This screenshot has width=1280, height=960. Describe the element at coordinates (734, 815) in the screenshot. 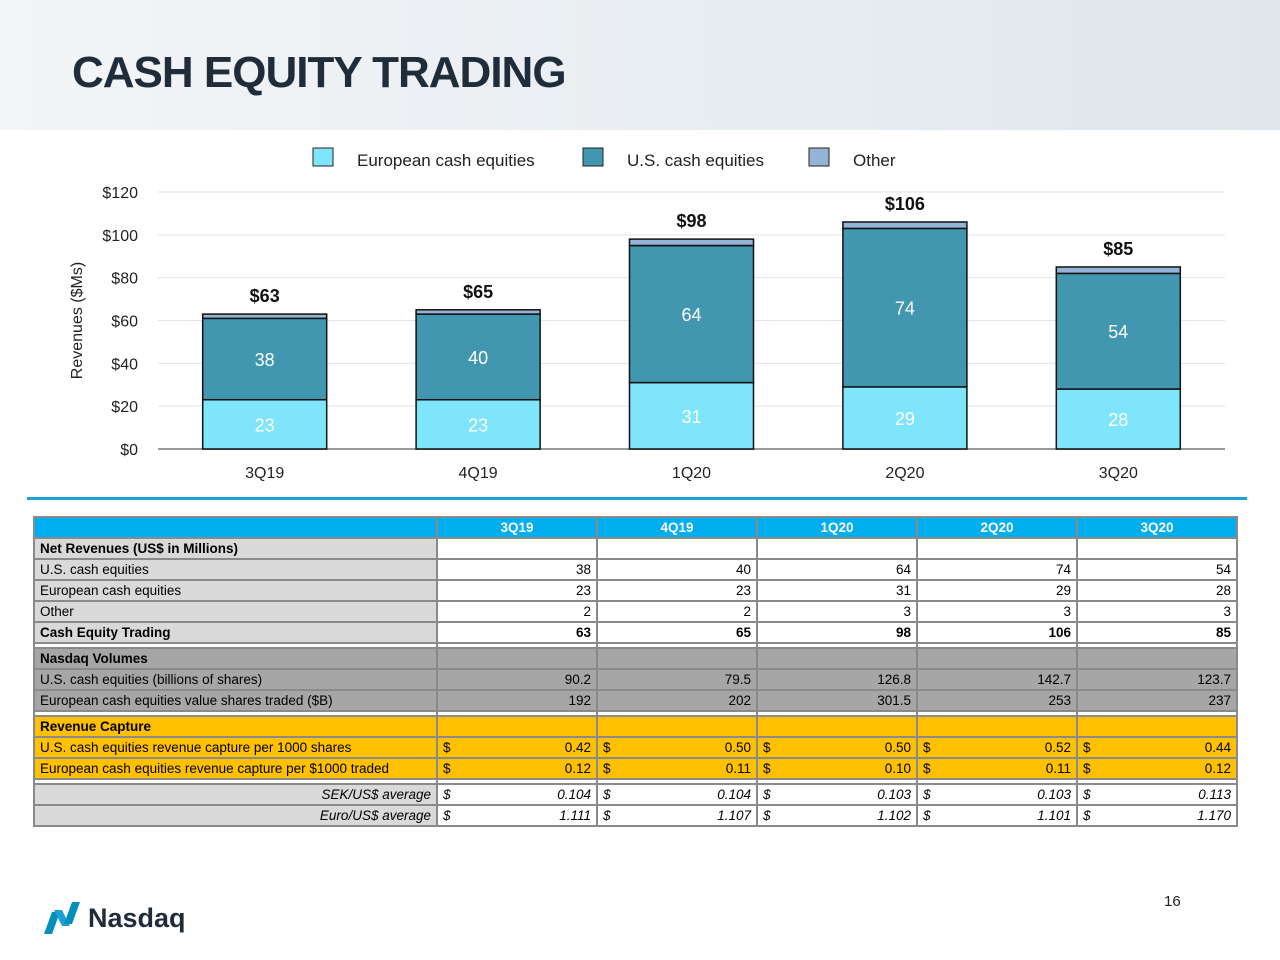

I see `cell-value: 1.107` at that location.